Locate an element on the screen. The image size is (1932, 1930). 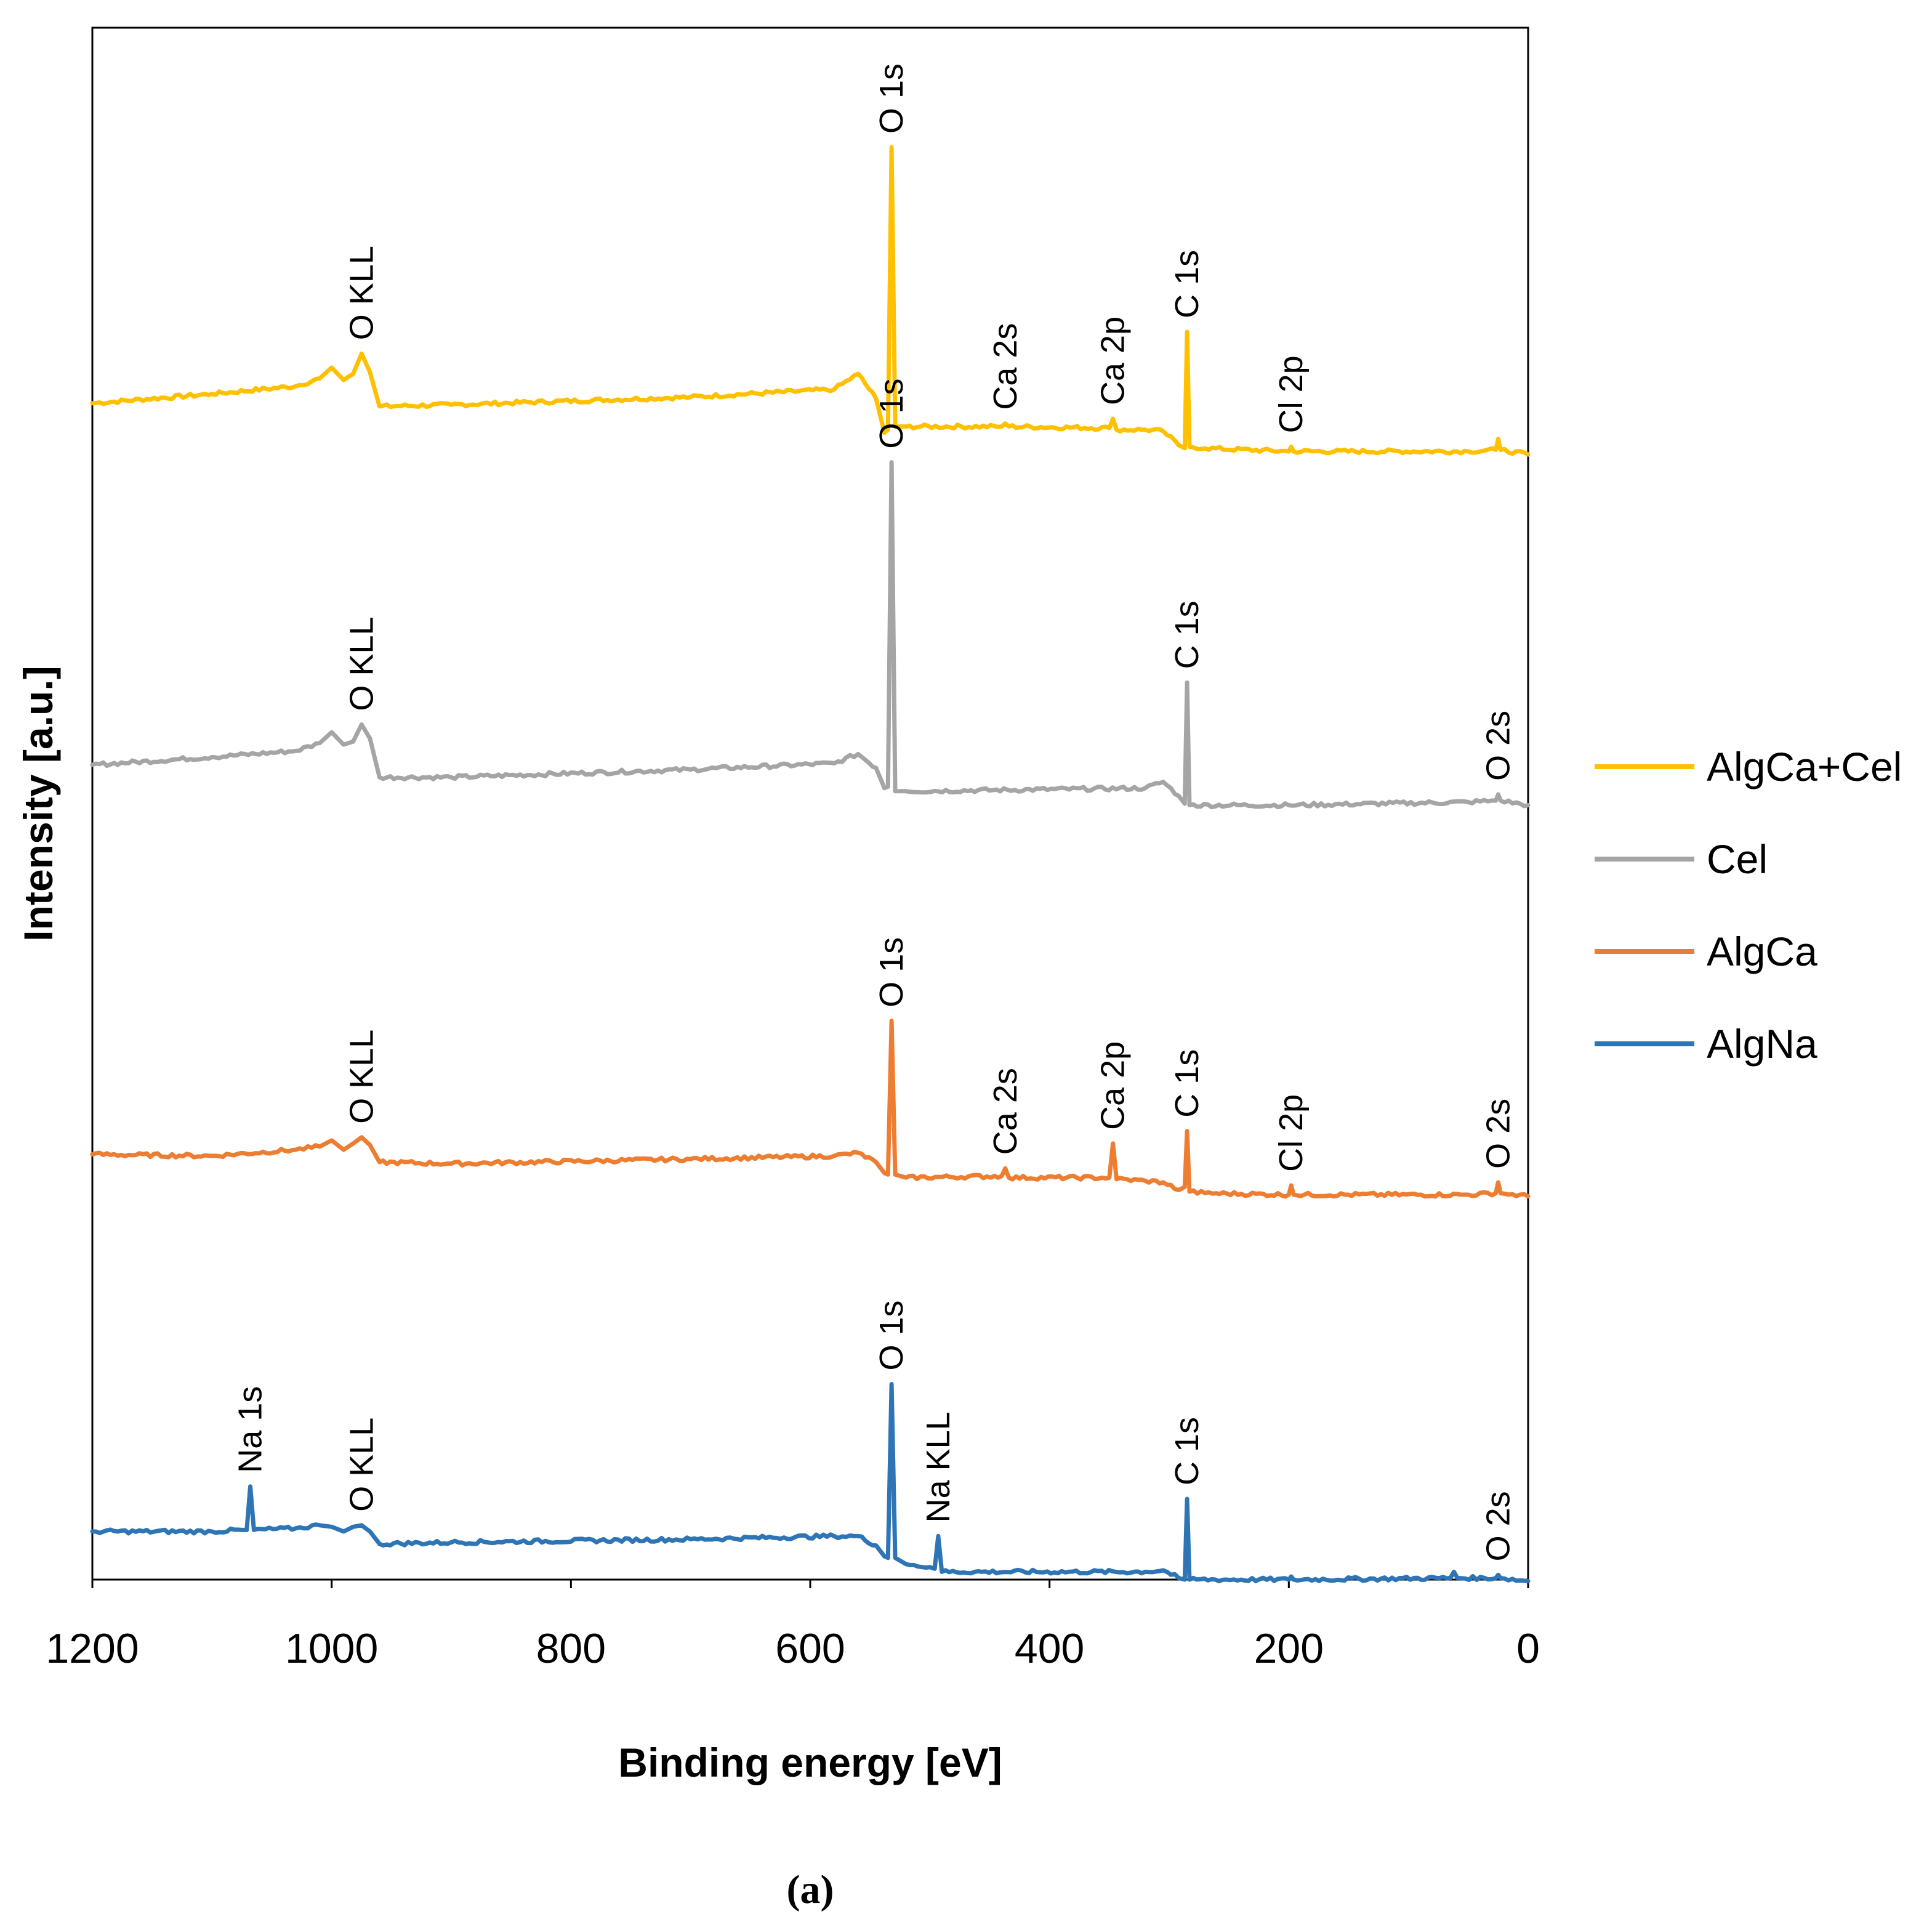
series-line-algca is located at coordinates (810, 1109).